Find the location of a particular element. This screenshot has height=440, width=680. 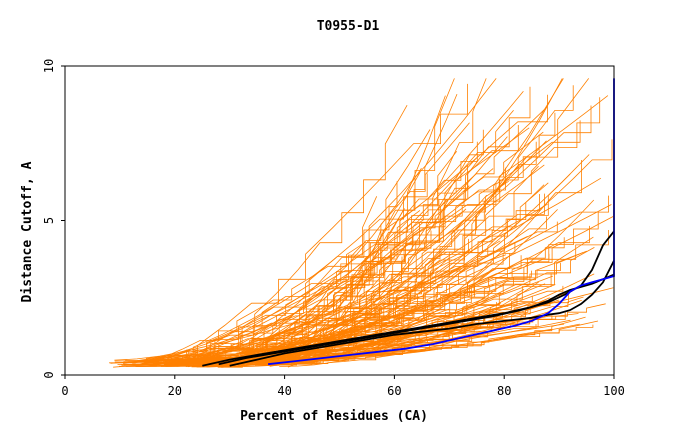

y-tick-label: 0 is located at coordinates (49, 374).